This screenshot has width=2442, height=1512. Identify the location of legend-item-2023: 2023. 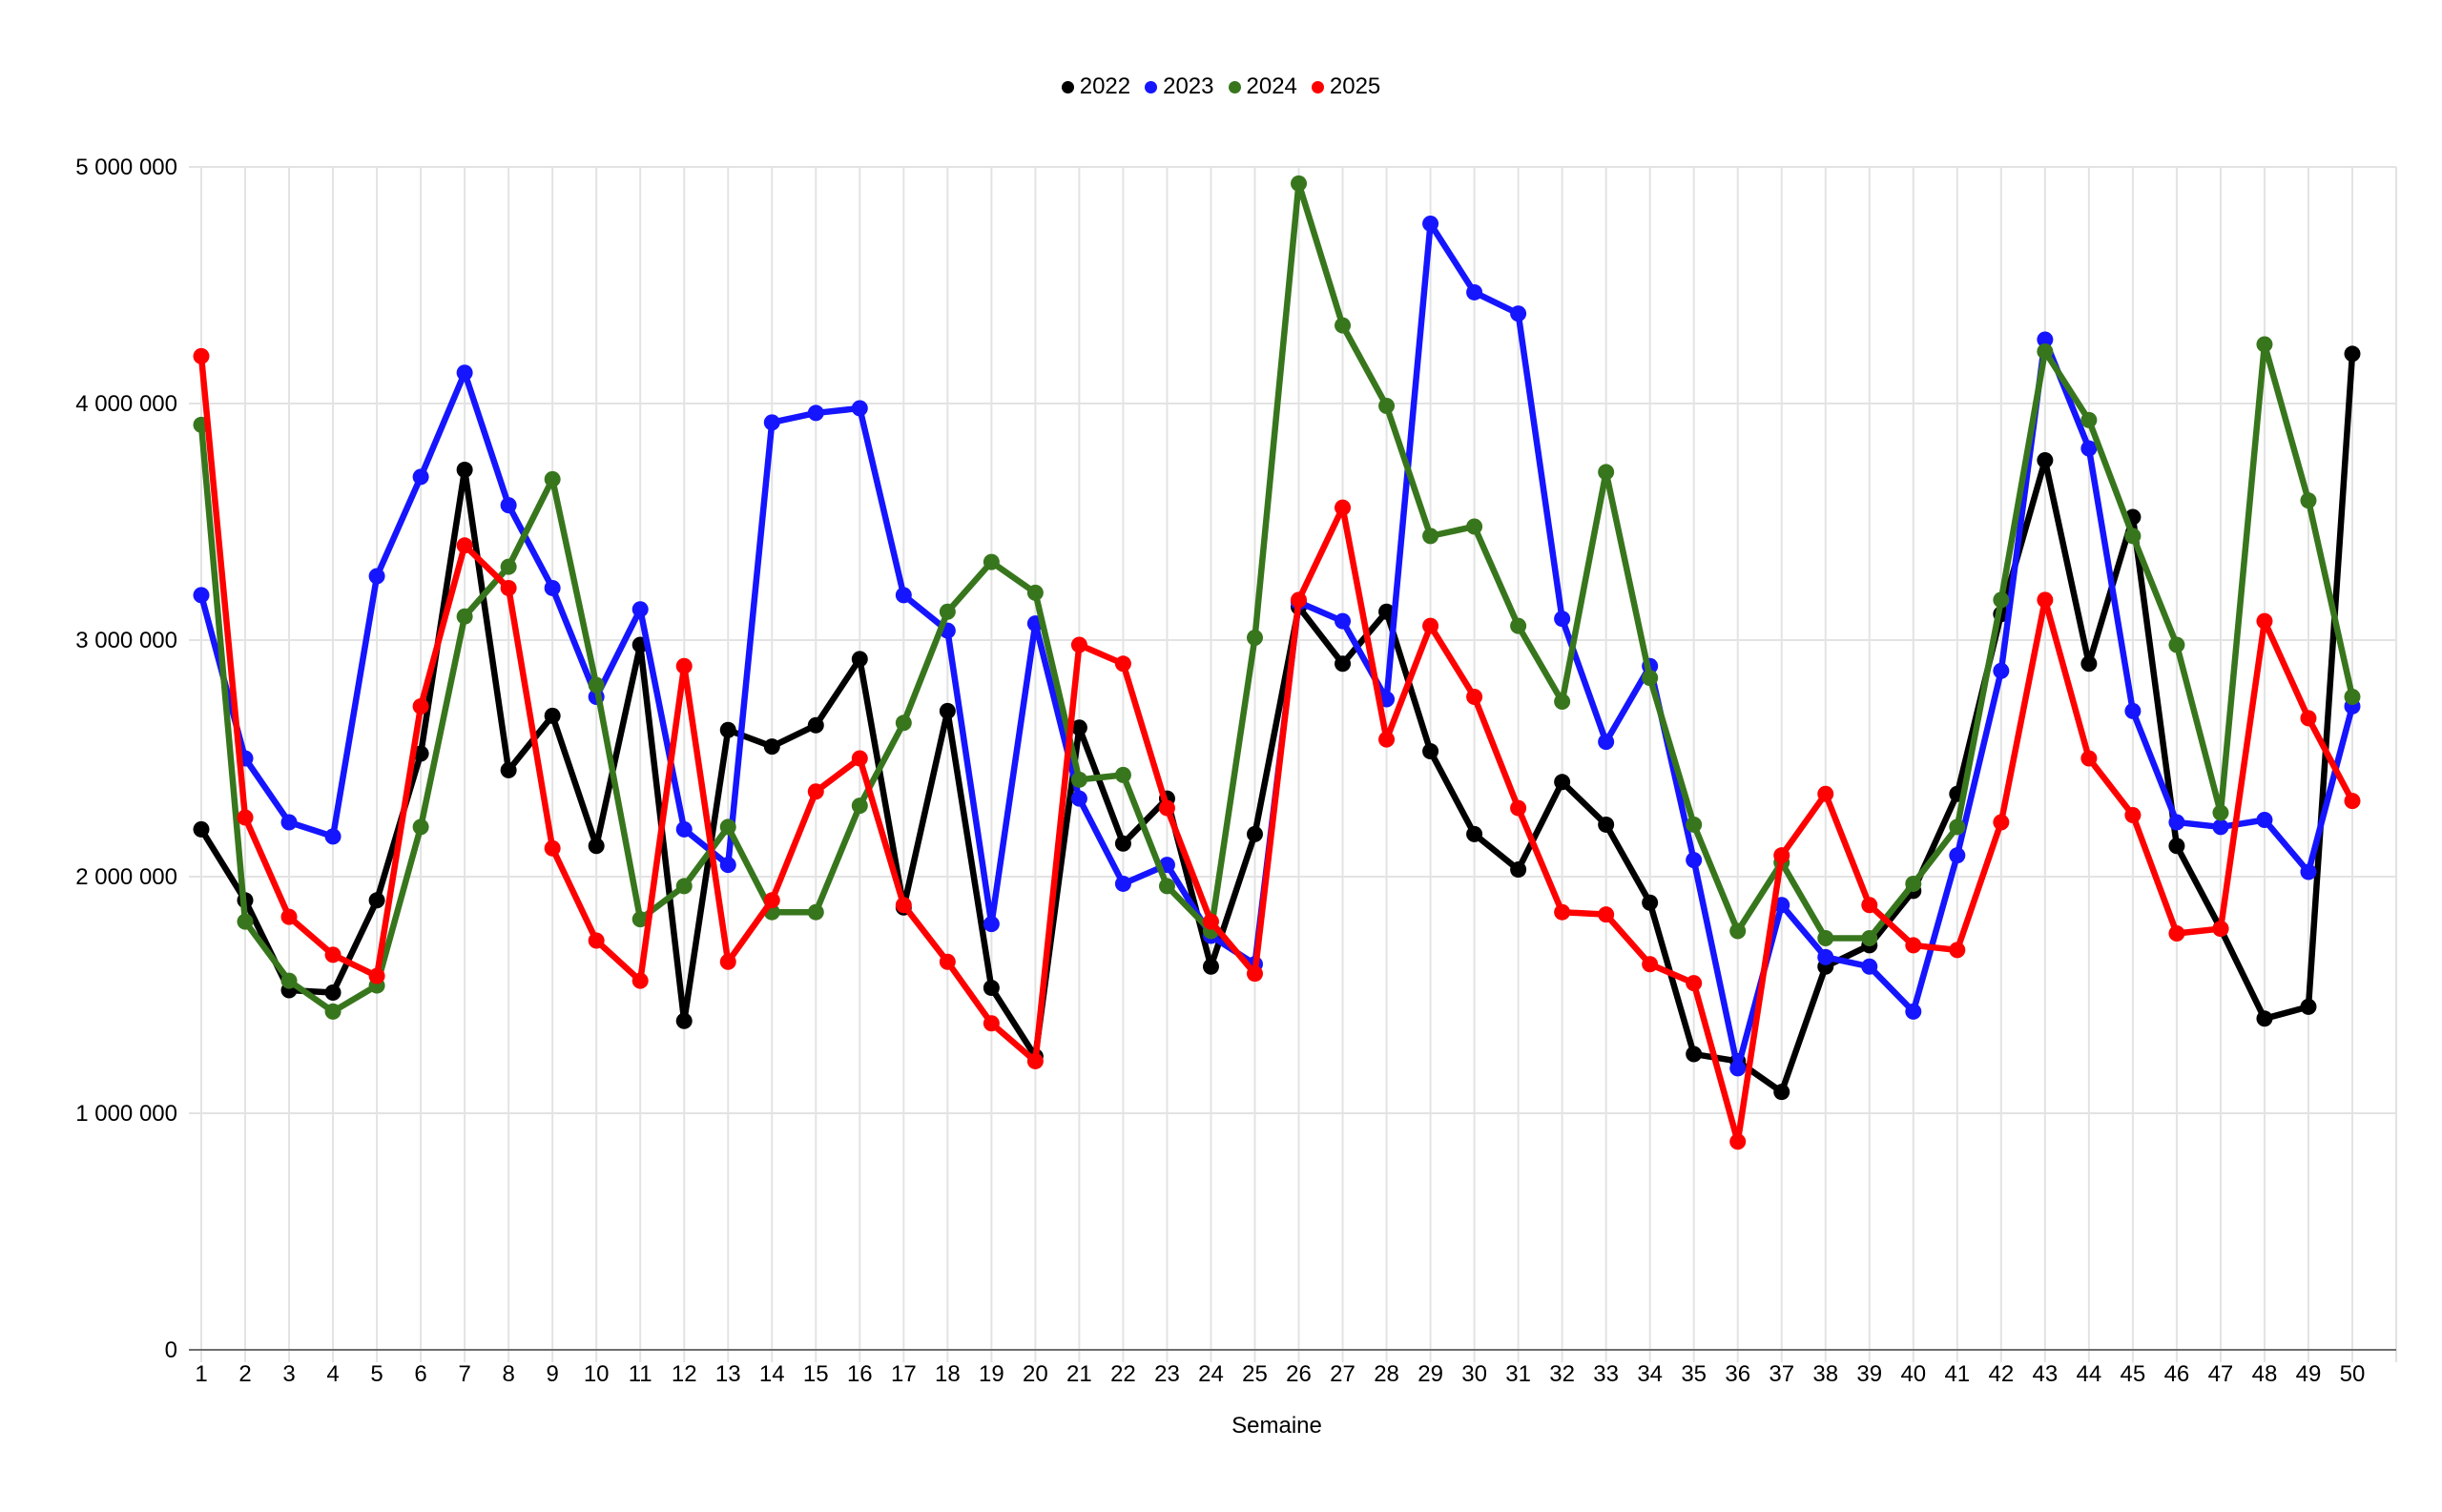
(1179, 86).